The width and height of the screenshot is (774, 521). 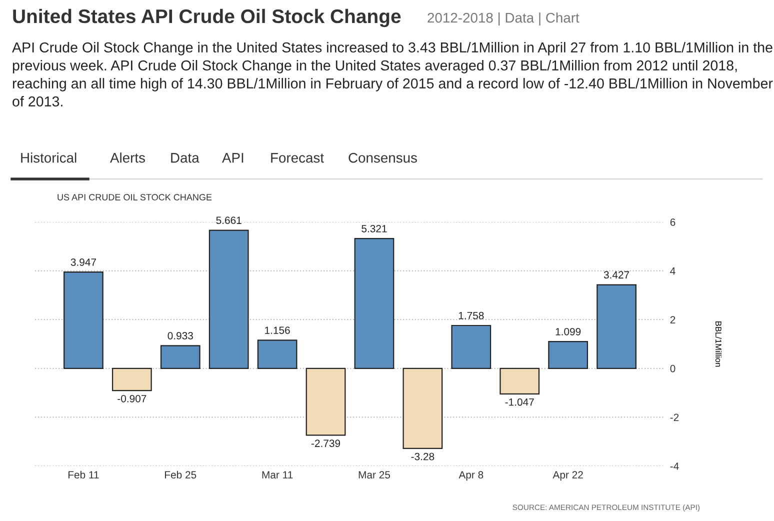 I want to click on y-tick-label: -4, so click(x=674, y=466).